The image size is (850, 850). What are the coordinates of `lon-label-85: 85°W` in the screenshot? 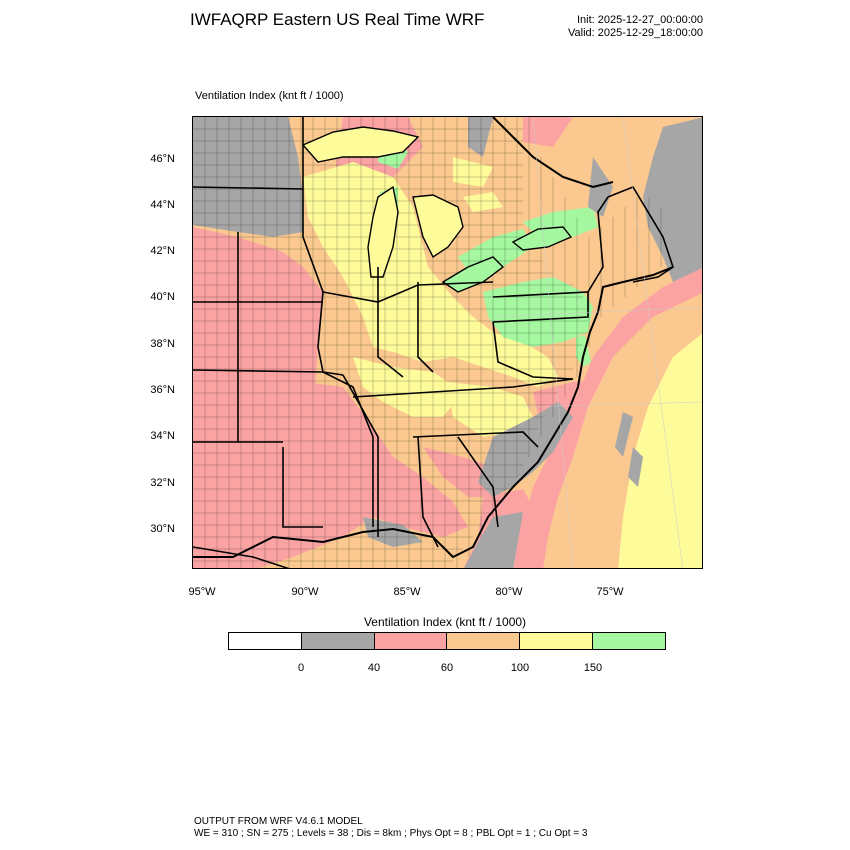 It's located at (407, 592).